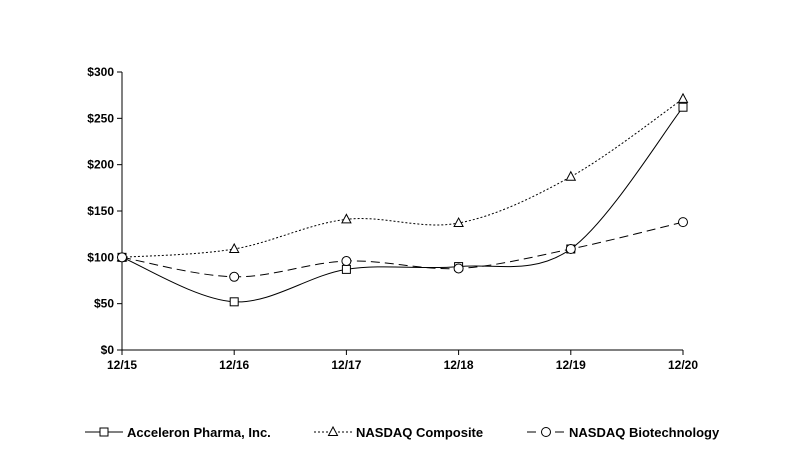 This screenshot has height=467, width=790. What do you see at coordinates (104, 304) in the screenshot?
I see `y-tick-label: $50` at bounding box center [104, 304].